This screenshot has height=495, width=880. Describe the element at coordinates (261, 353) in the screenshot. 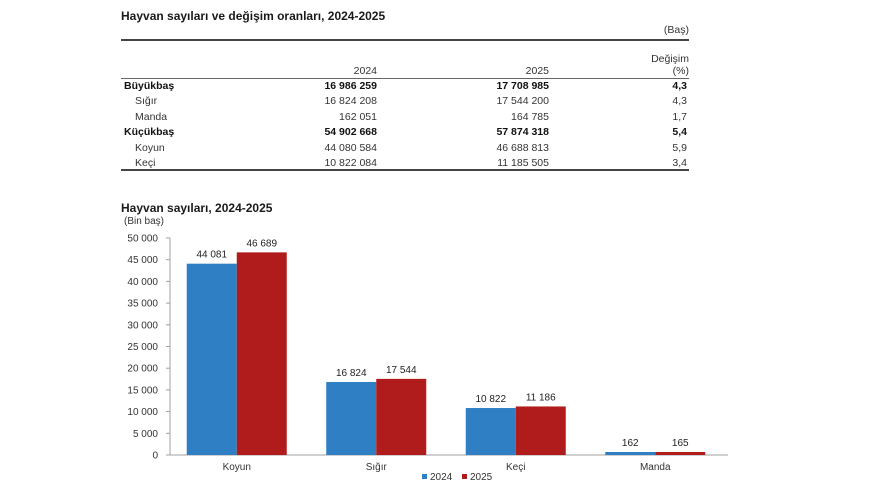

I see `bar-2025-koyun` at that location.